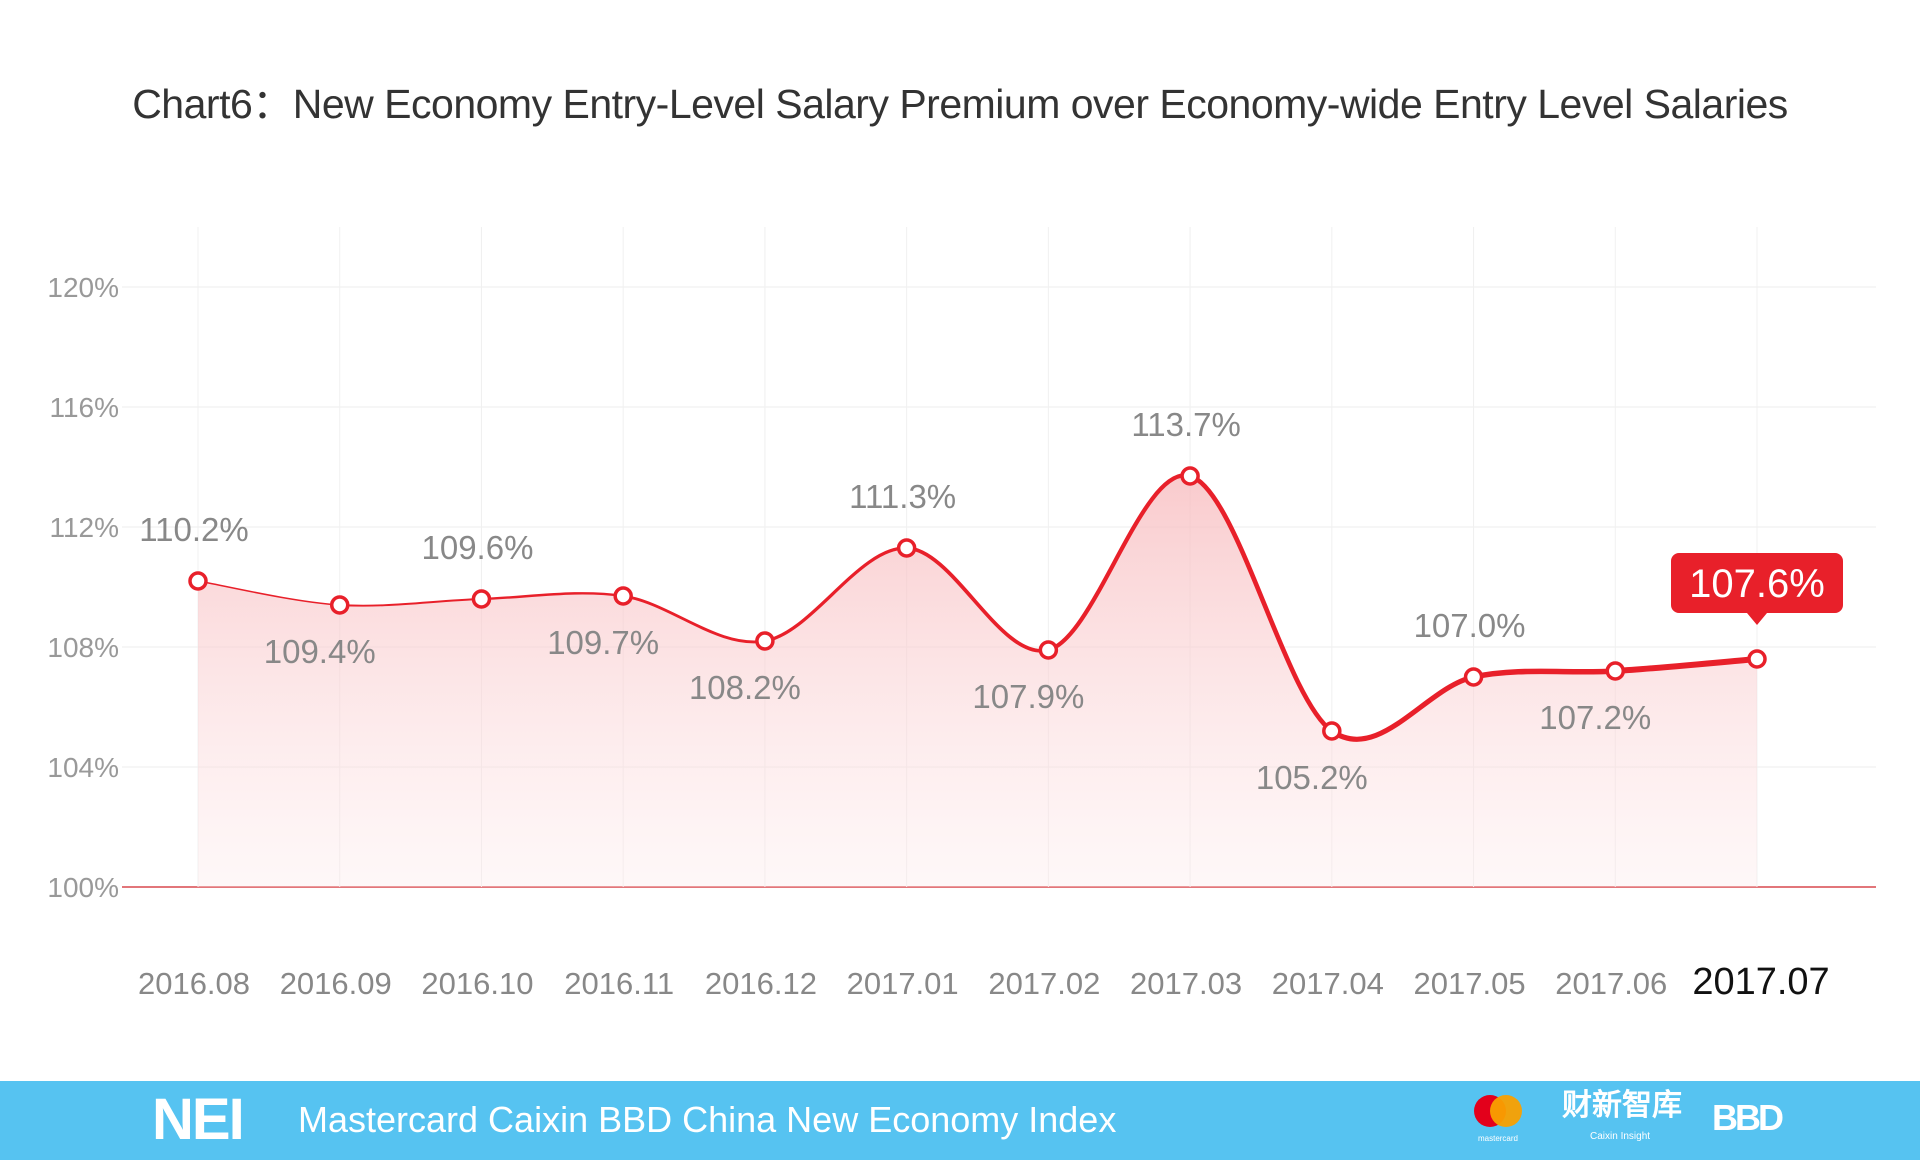 This screenshot has width=1920, height=1160. Describe the element at coordinates (902, 496) in the screenshot. I see `data-label: 111.3%` at that location.